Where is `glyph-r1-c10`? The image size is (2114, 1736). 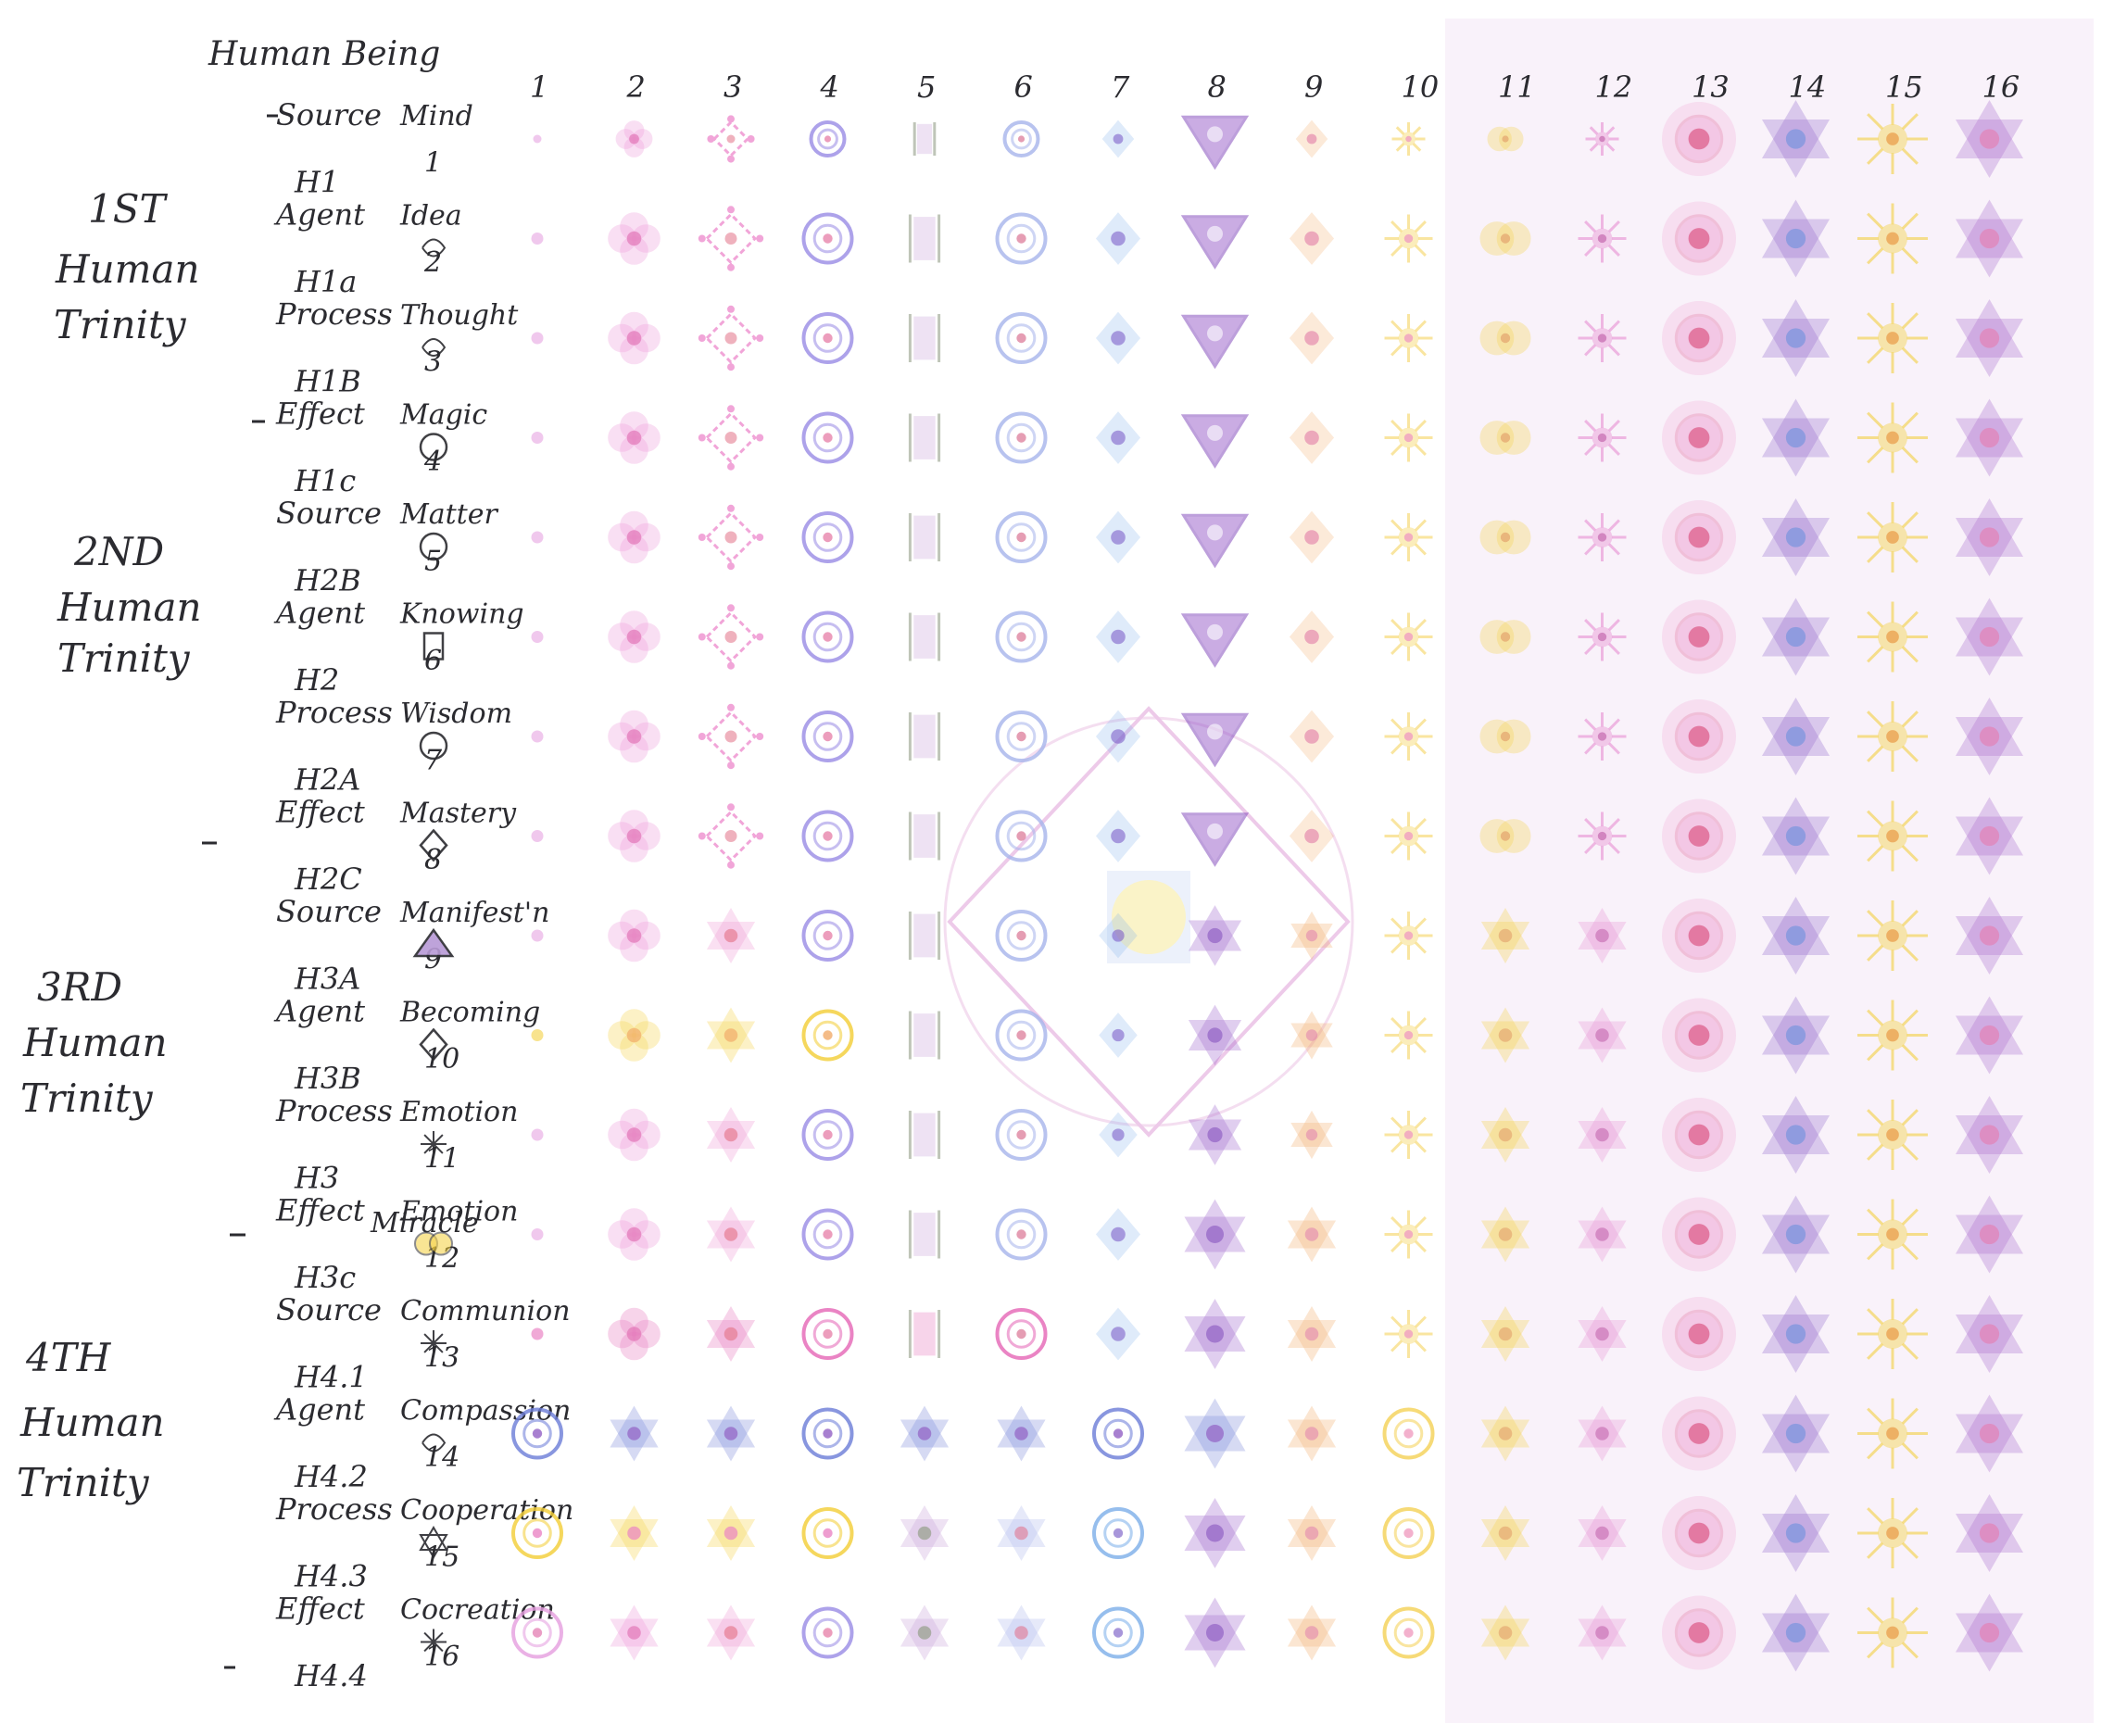
glyph-r1-c10 is located at coordinates (1408, 139).